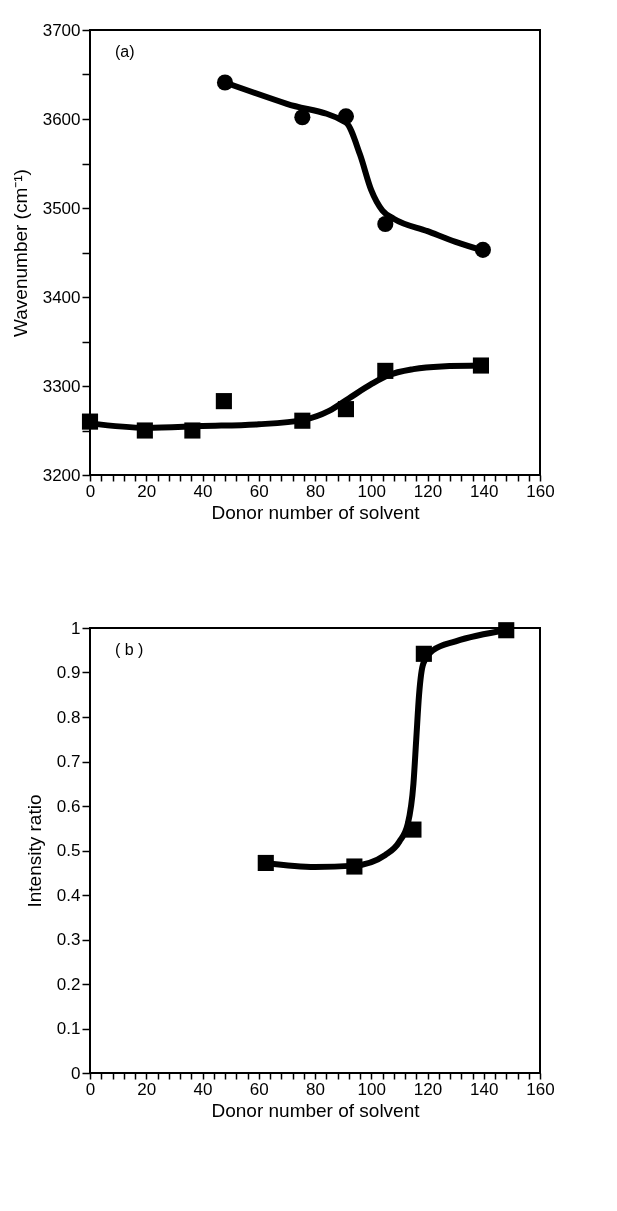 The height and width of the screenshot is (1211, 617). Describe the element at coordinates (76, 1073) in the screenshot. I see `y-tick-label: 0` at that location.